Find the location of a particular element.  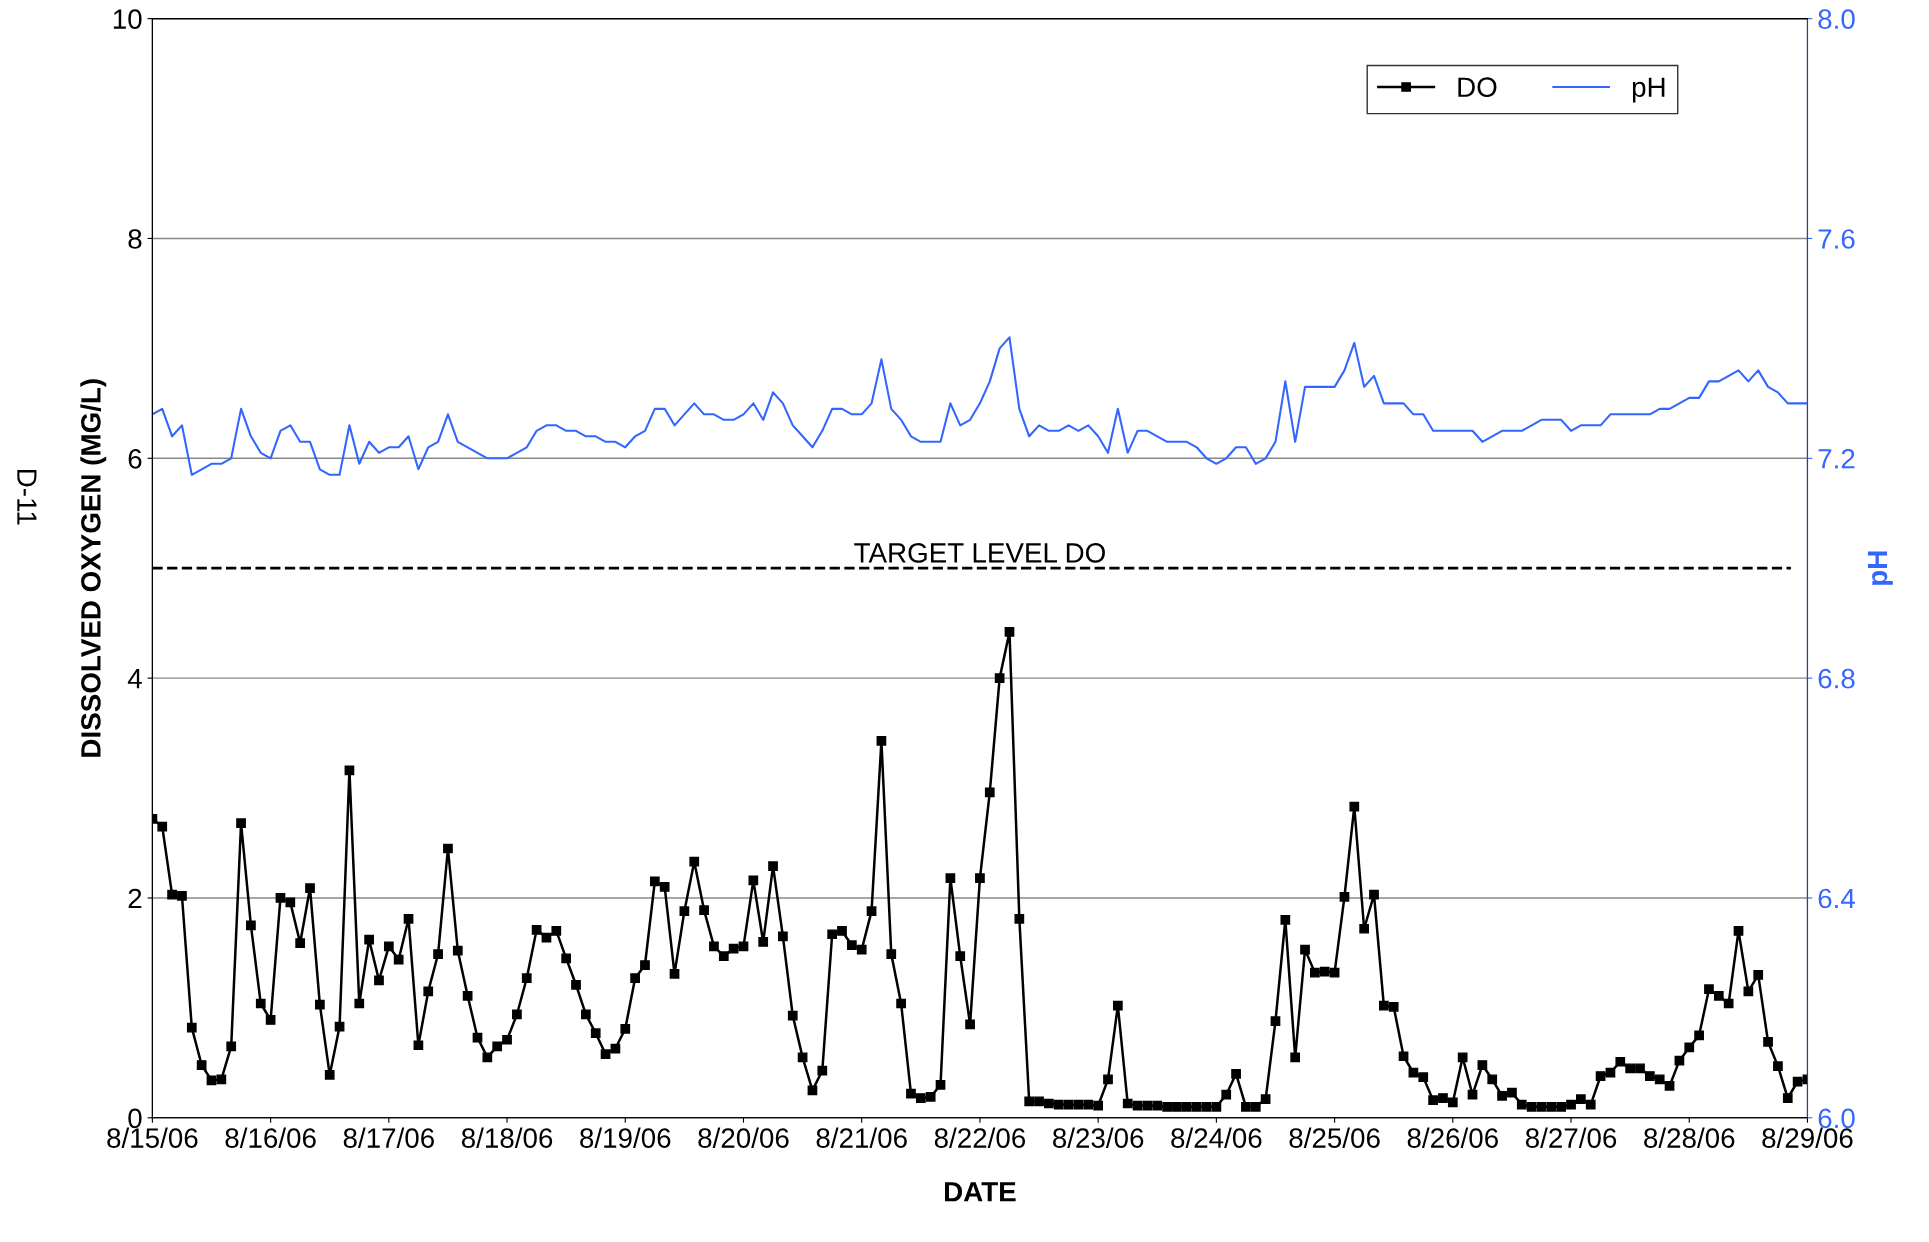

line-series is located at coordinates (980, 406).